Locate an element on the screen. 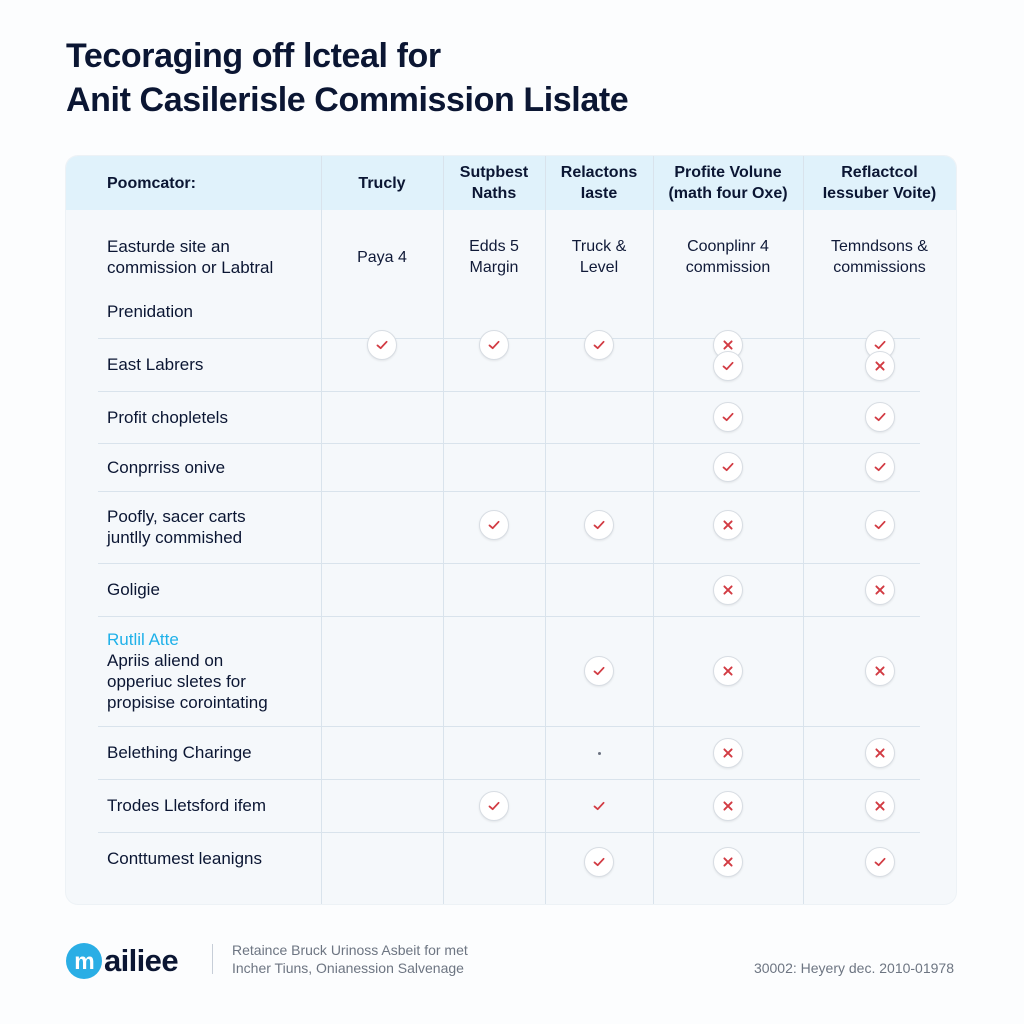 The image size is (1024, 1024). logo-wordmark: ailiee is located at coordinates (141, 960).